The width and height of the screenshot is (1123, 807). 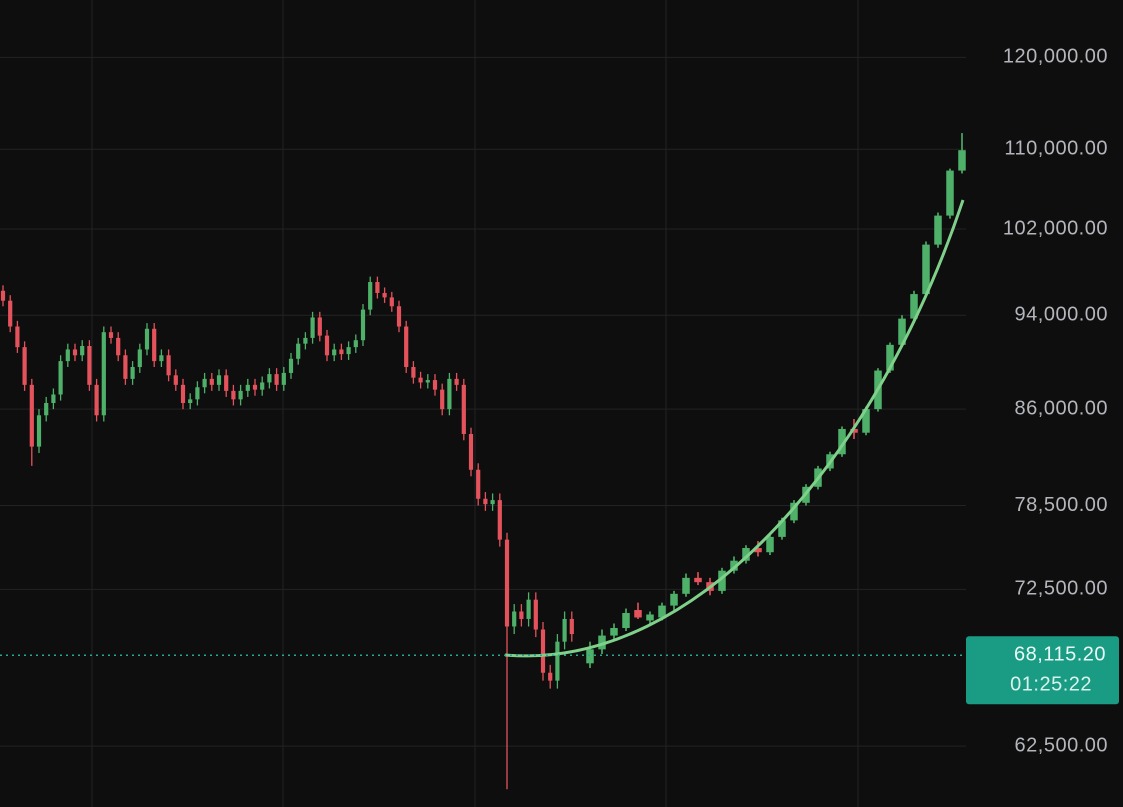 I want to click on y-tick-label: 94,000.00, so click(x=1061, y=314).